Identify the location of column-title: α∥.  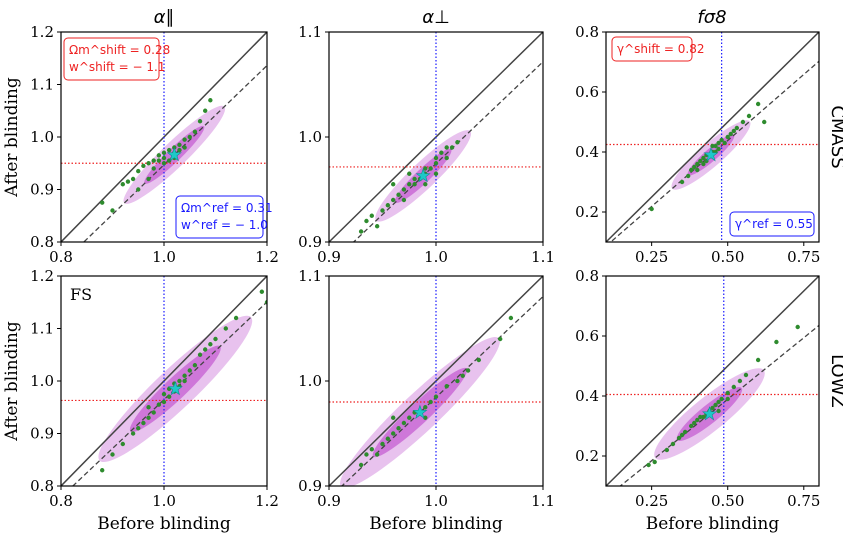
(164, 17).